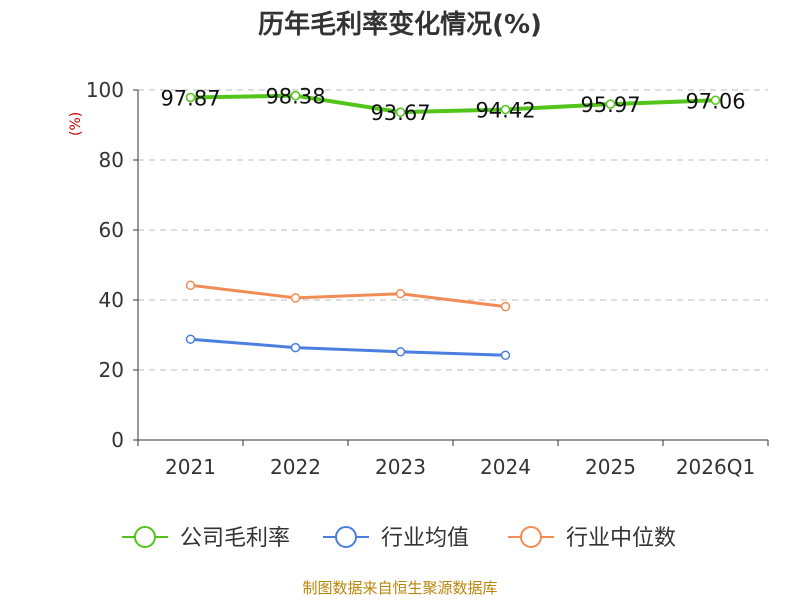 This screenshot has height=600, width=800. I want to click on x-tick-label: 2023, so click(400, 467).